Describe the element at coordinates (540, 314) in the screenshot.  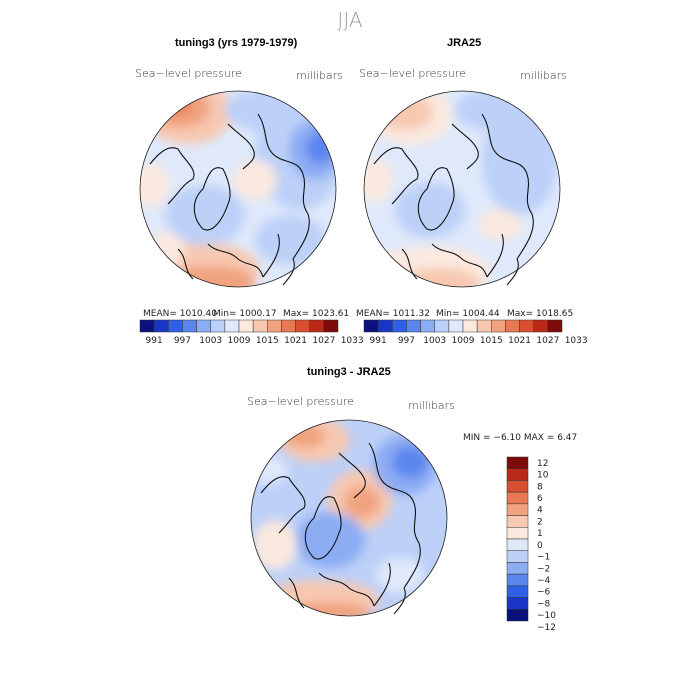
I see `panel2-max: Max= 1018.65` at that location.